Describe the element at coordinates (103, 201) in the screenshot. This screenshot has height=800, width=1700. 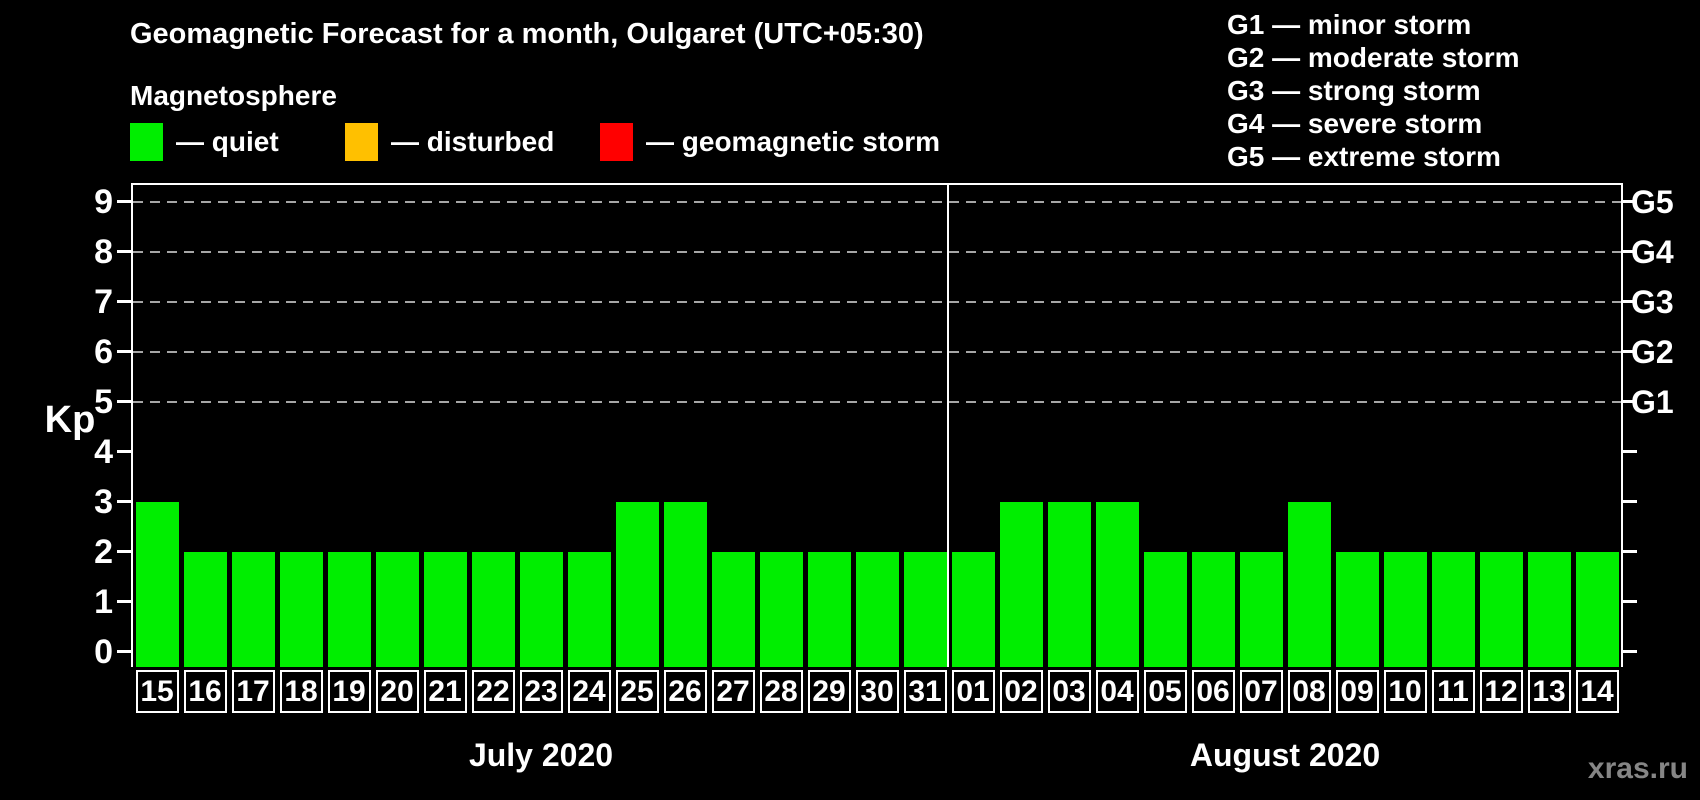
I see `y-axis-label-9: 9` at that location.